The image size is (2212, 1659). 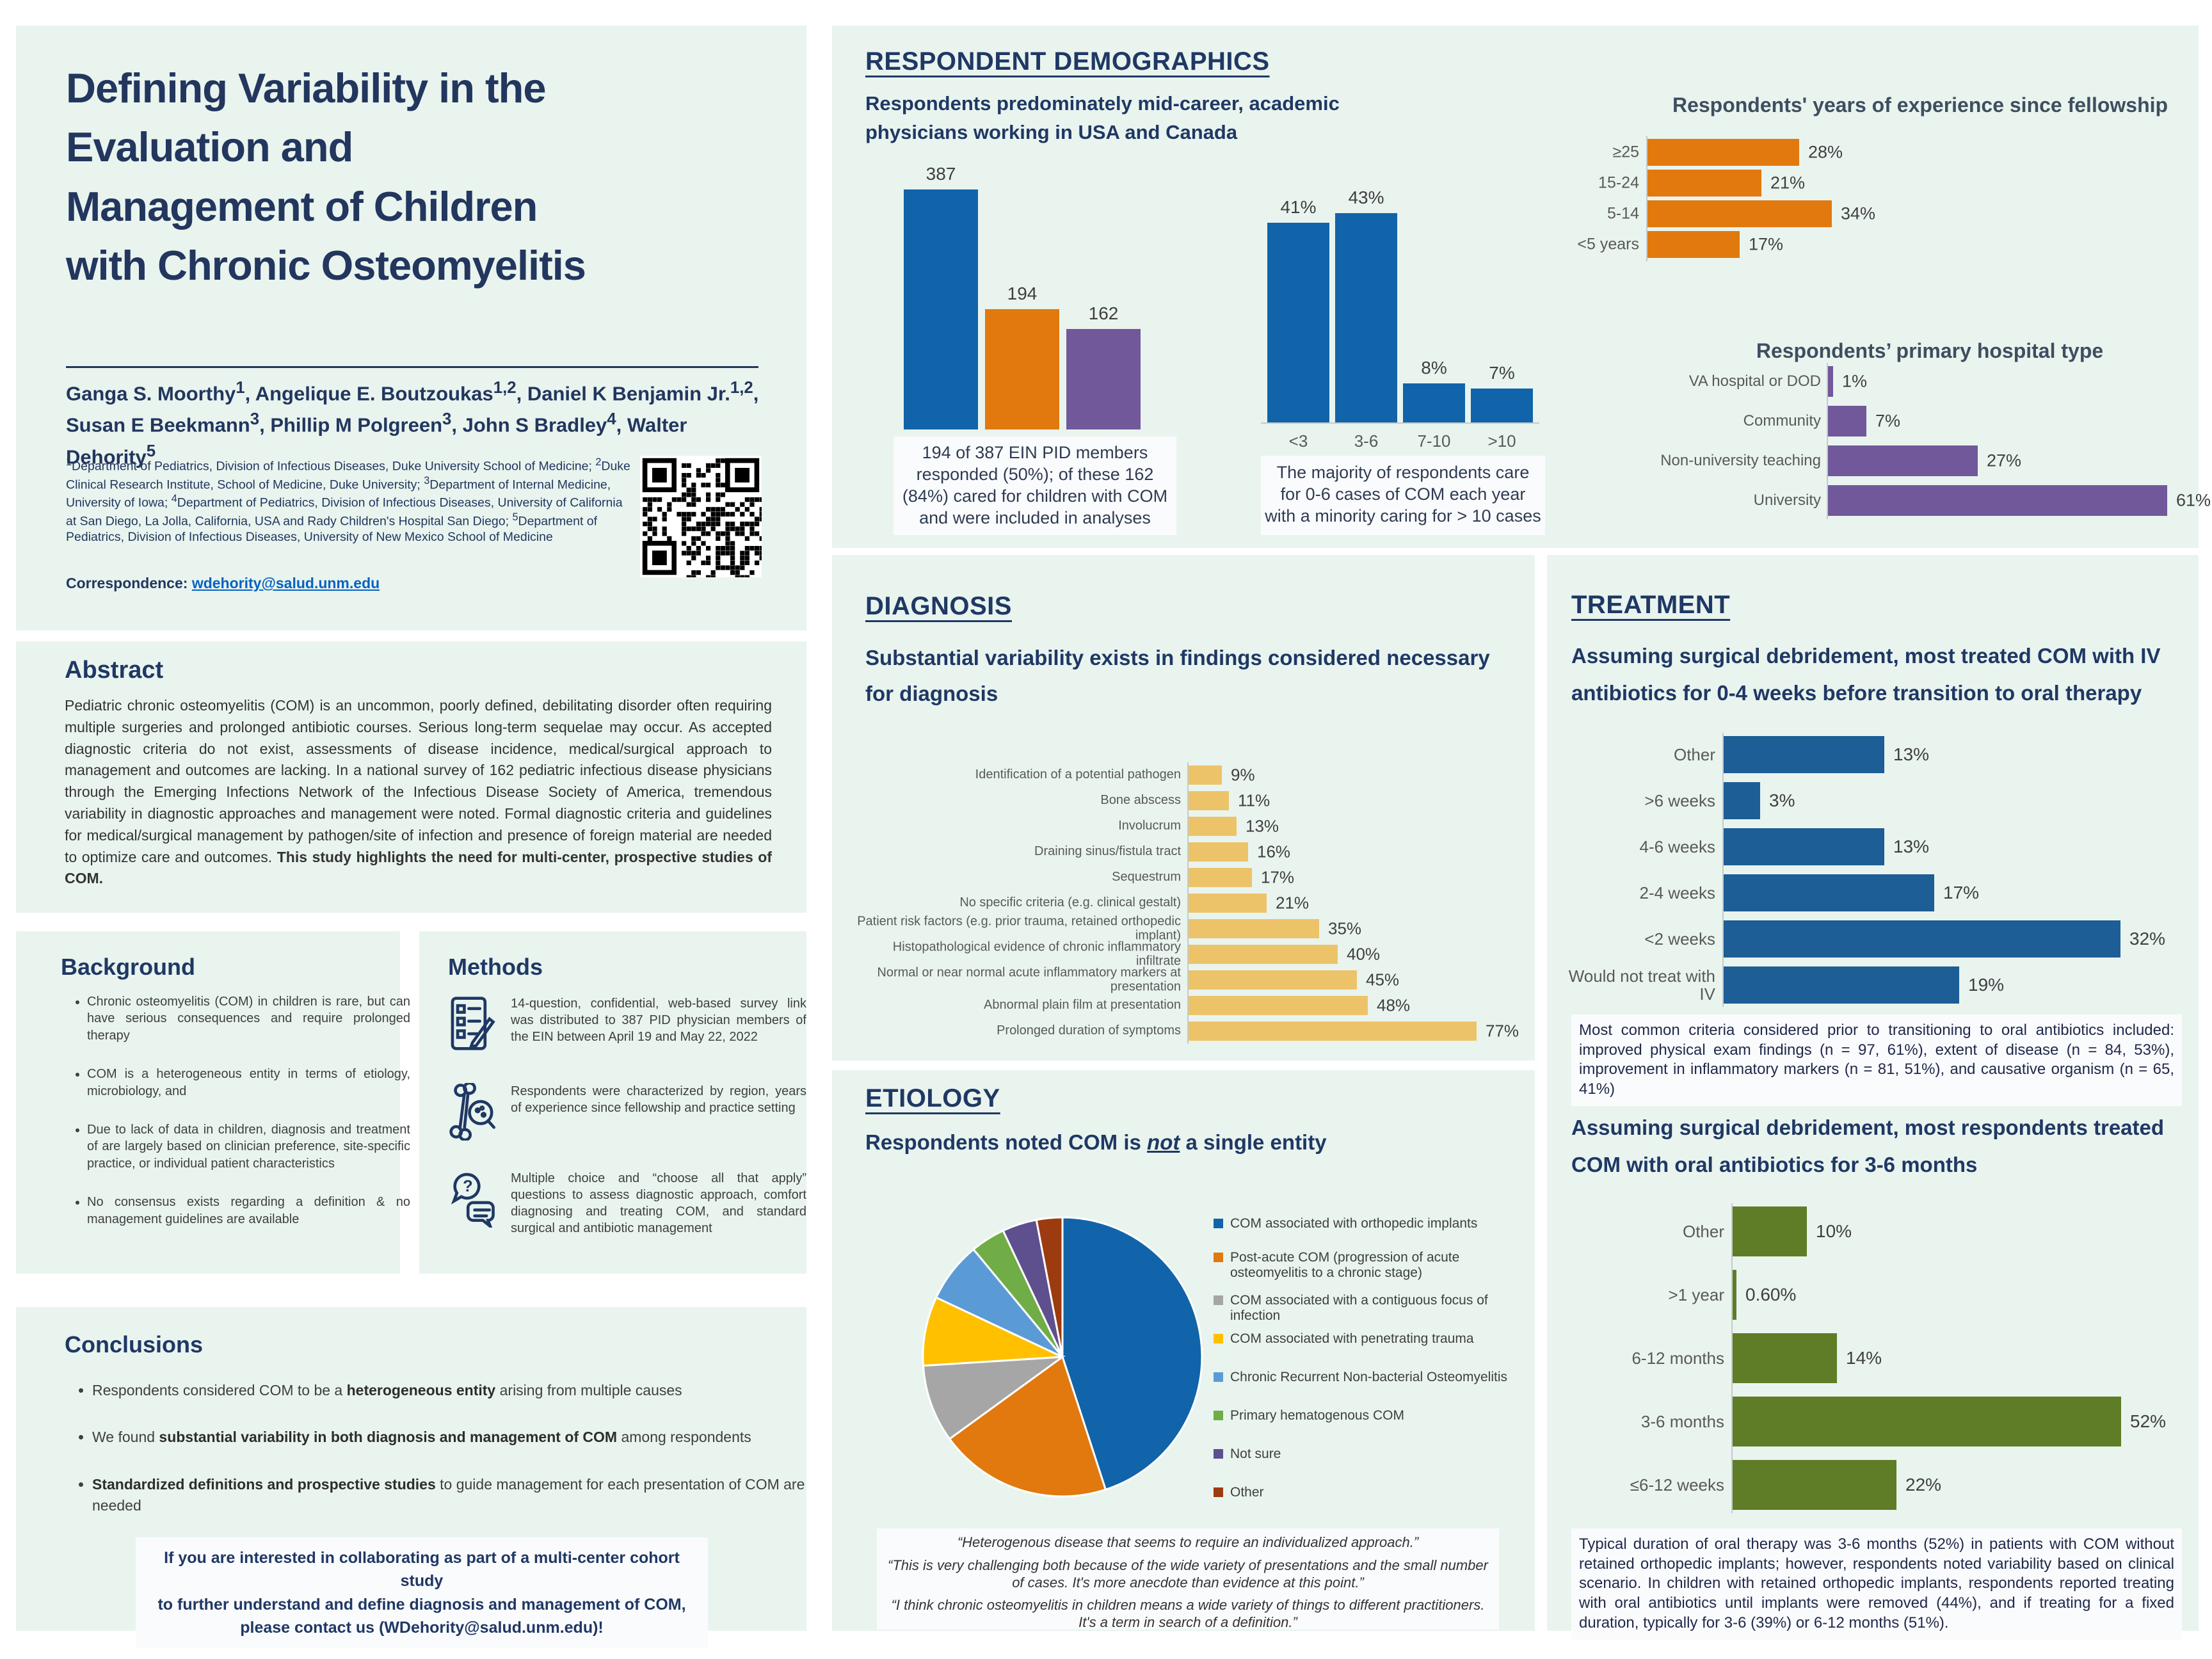 What do you see at coordinates (2148, 1421) in the screenshot?
I see `value-label: 52%` at bounding box center [2148, 1421].